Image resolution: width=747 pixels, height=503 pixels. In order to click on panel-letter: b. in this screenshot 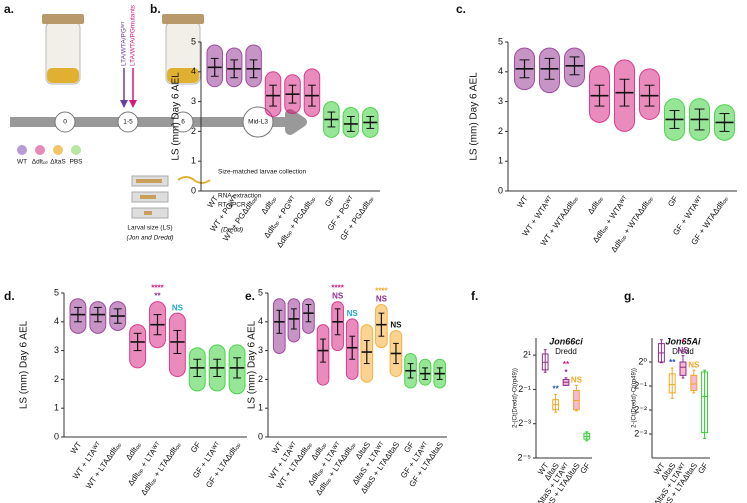, I will do `click(155, 9)`.